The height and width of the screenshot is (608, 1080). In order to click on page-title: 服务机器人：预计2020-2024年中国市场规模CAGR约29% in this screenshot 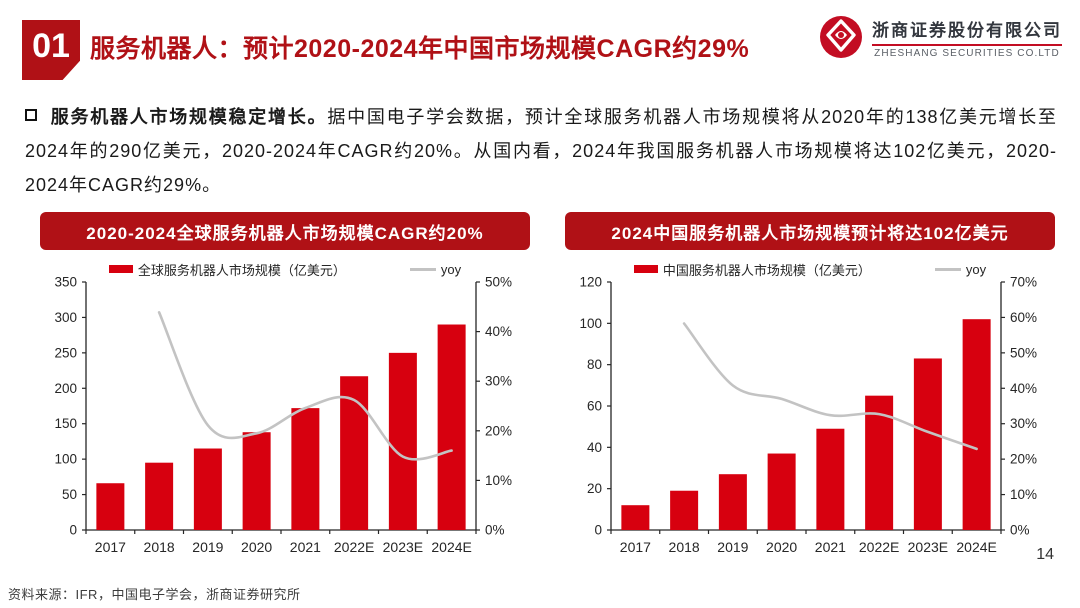, I will do `click(420, 49)`.